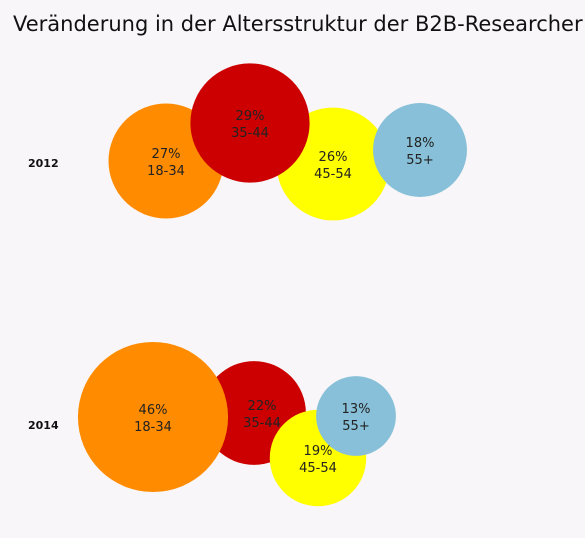 The width and height of the screenshot is (585, 538). Describe the element at coordinates (262, 406) in the screenshot. I see `bubble-value-label: 22%` at that location.